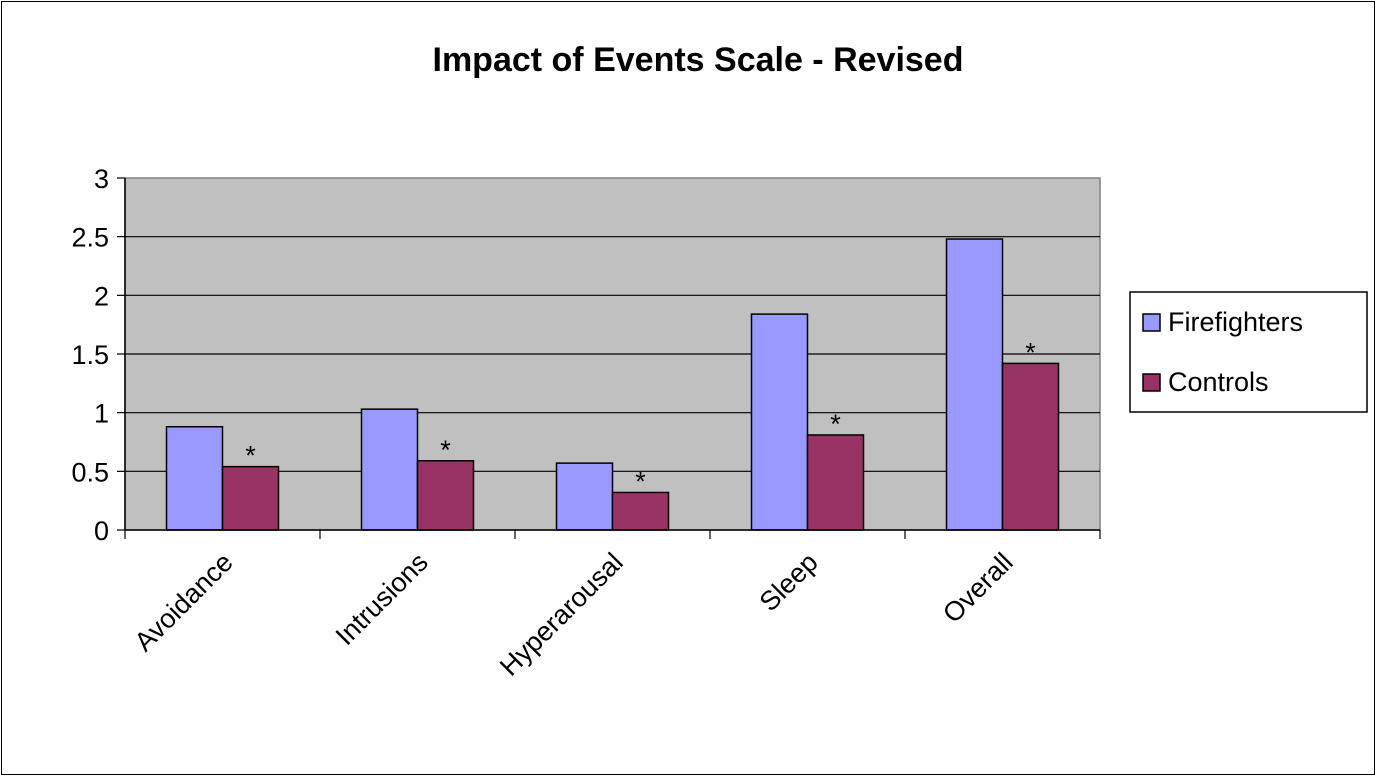 This screenshot has width=1376, height=776. What do you see at coordinates (561, 614) in the screenshot?
I see `category-label: Hyperarousal` at bounding box center [561, 614].